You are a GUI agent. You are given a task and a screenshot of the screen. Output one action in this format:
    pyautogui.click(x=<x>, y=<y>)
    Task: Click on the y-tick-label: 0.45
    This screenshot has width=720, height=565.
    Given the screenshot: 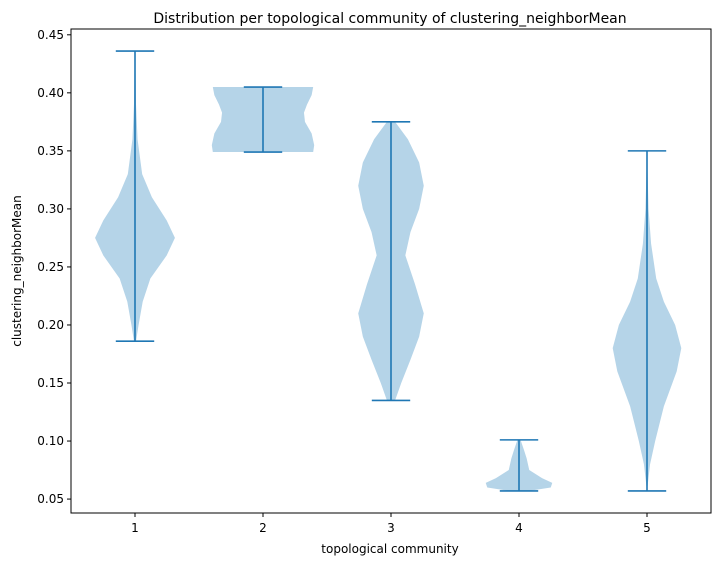 What is the action you would take?
    pyautogui.click(x=50, y=35)
    